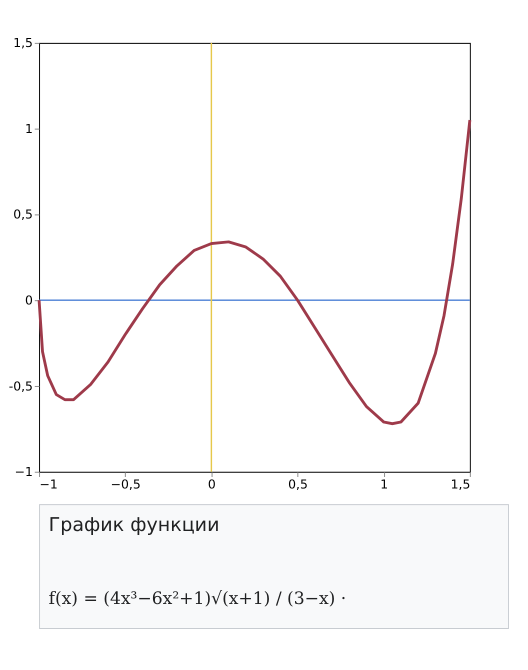 This screenshot has height=670, width=528. What do you see at coordinates (460, 484) in the screenshot?
I see `x-tick-label: 1,5` at bounding box center [460, 484].